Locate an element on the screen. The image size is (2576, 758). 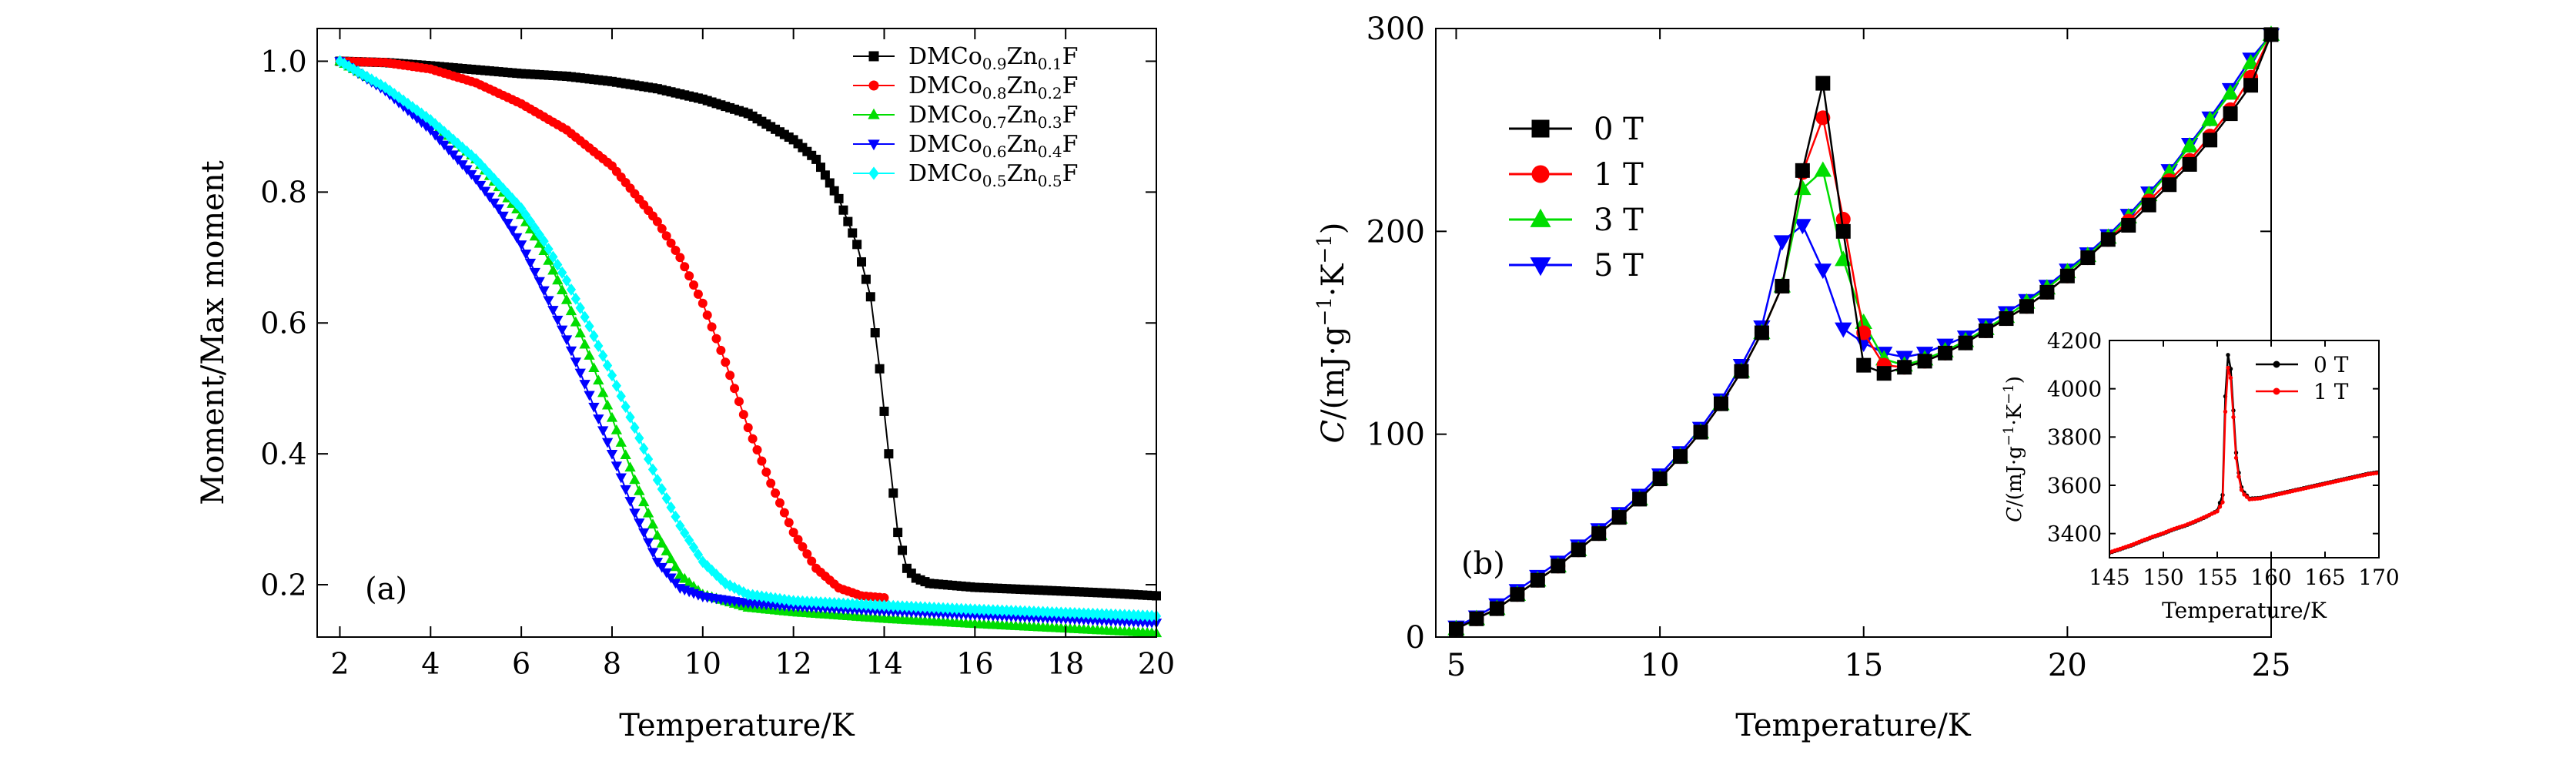
inset-y-tick-label: 4200 is located at coordinates (2075, 341).